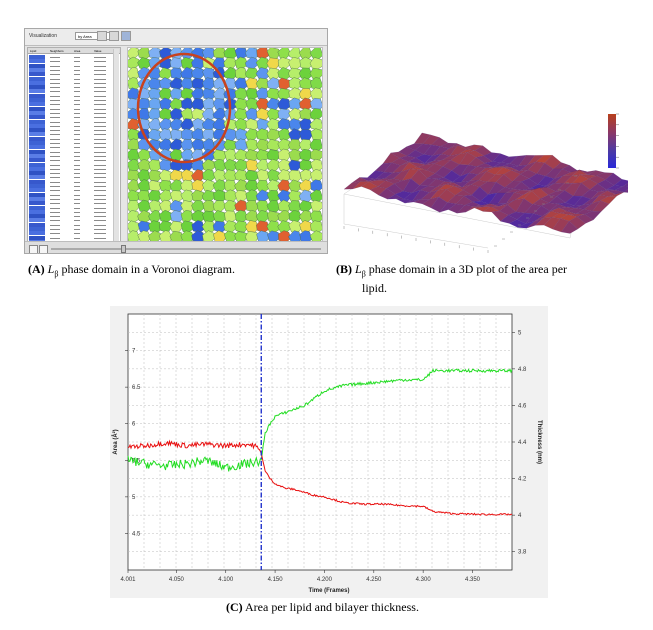 The width and height of the screenshot is (653, 630). I want to click on table-header-lipid: Lipid, so click(33, 51).